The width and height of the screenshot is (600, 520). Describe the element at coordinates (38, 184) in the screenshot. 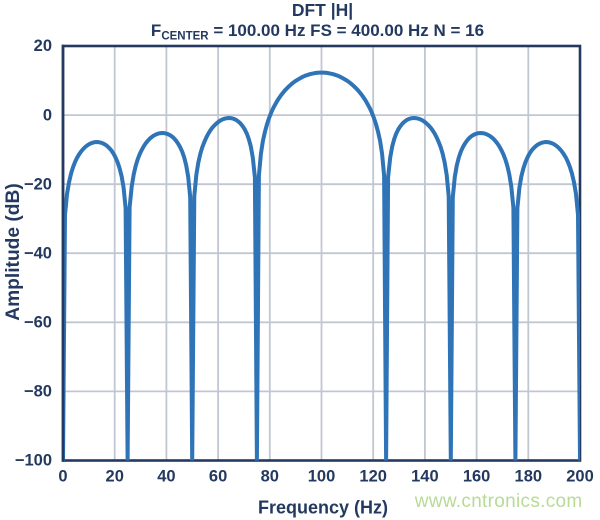

I see `svg-text: −20` at that location.